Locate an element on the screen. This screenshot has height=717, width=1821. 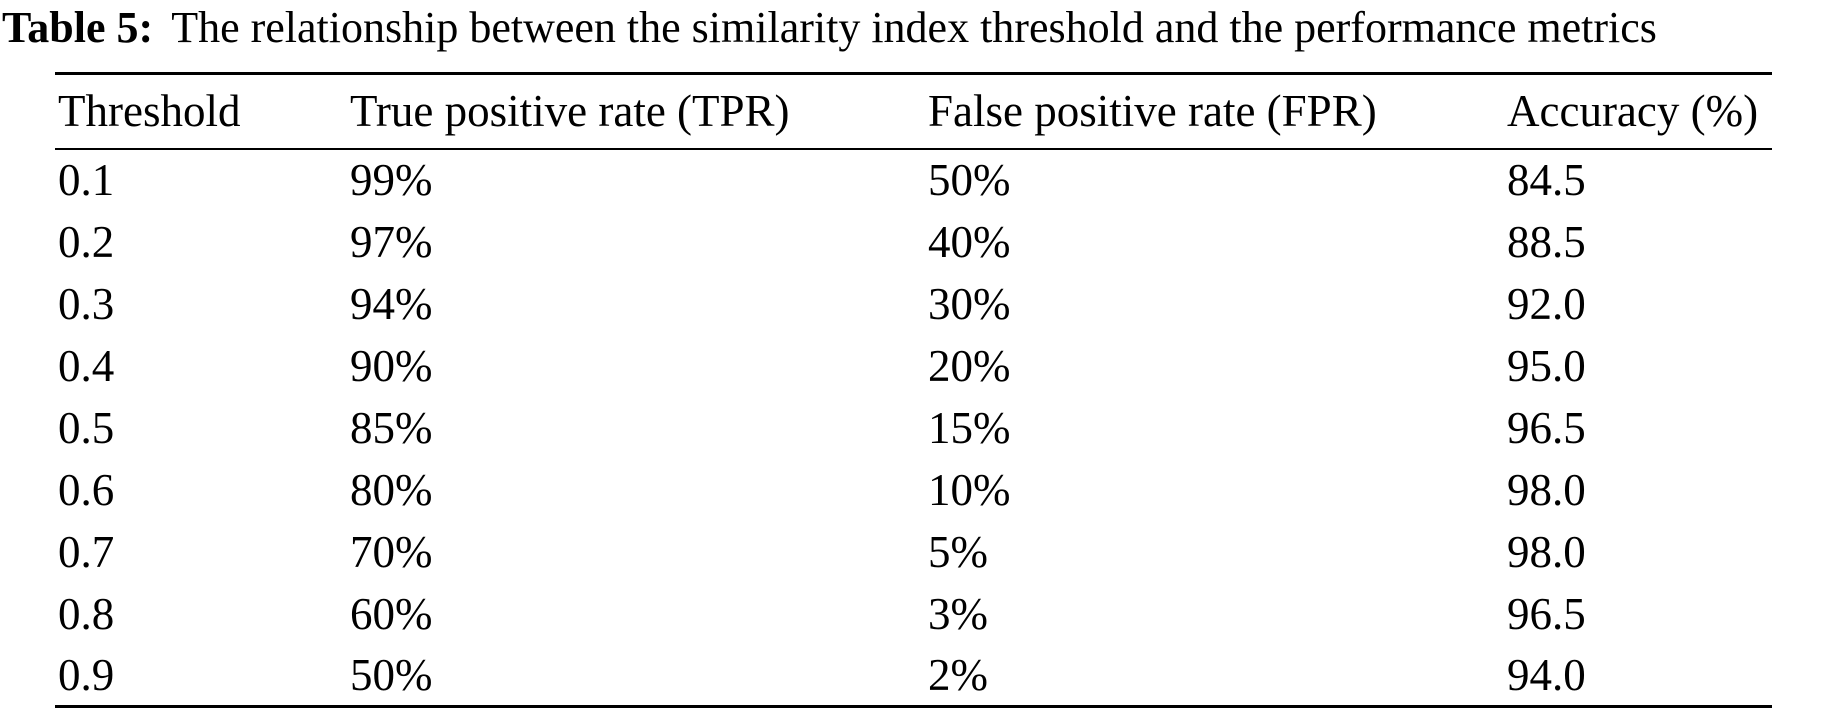
table-row: 0.2 97% 40% 88.5 is located at coordinates (913, 242).